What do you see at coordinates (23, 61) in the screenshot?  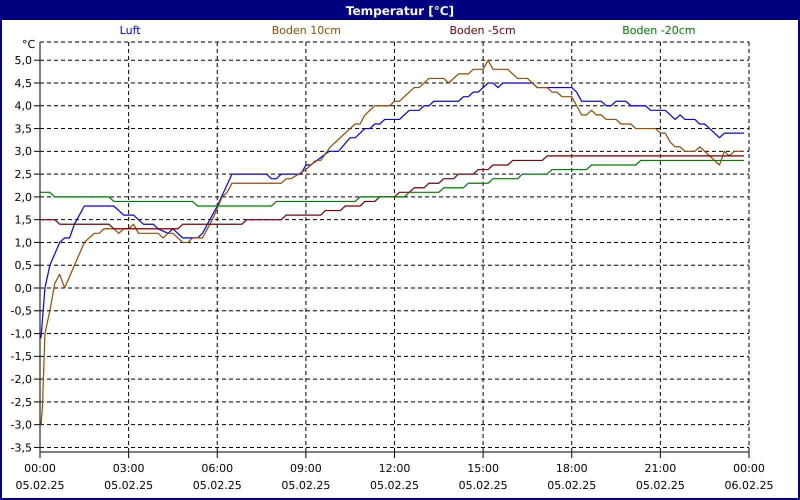 I see `y-tick-label: 5,0` at bounding box center [23, 61].